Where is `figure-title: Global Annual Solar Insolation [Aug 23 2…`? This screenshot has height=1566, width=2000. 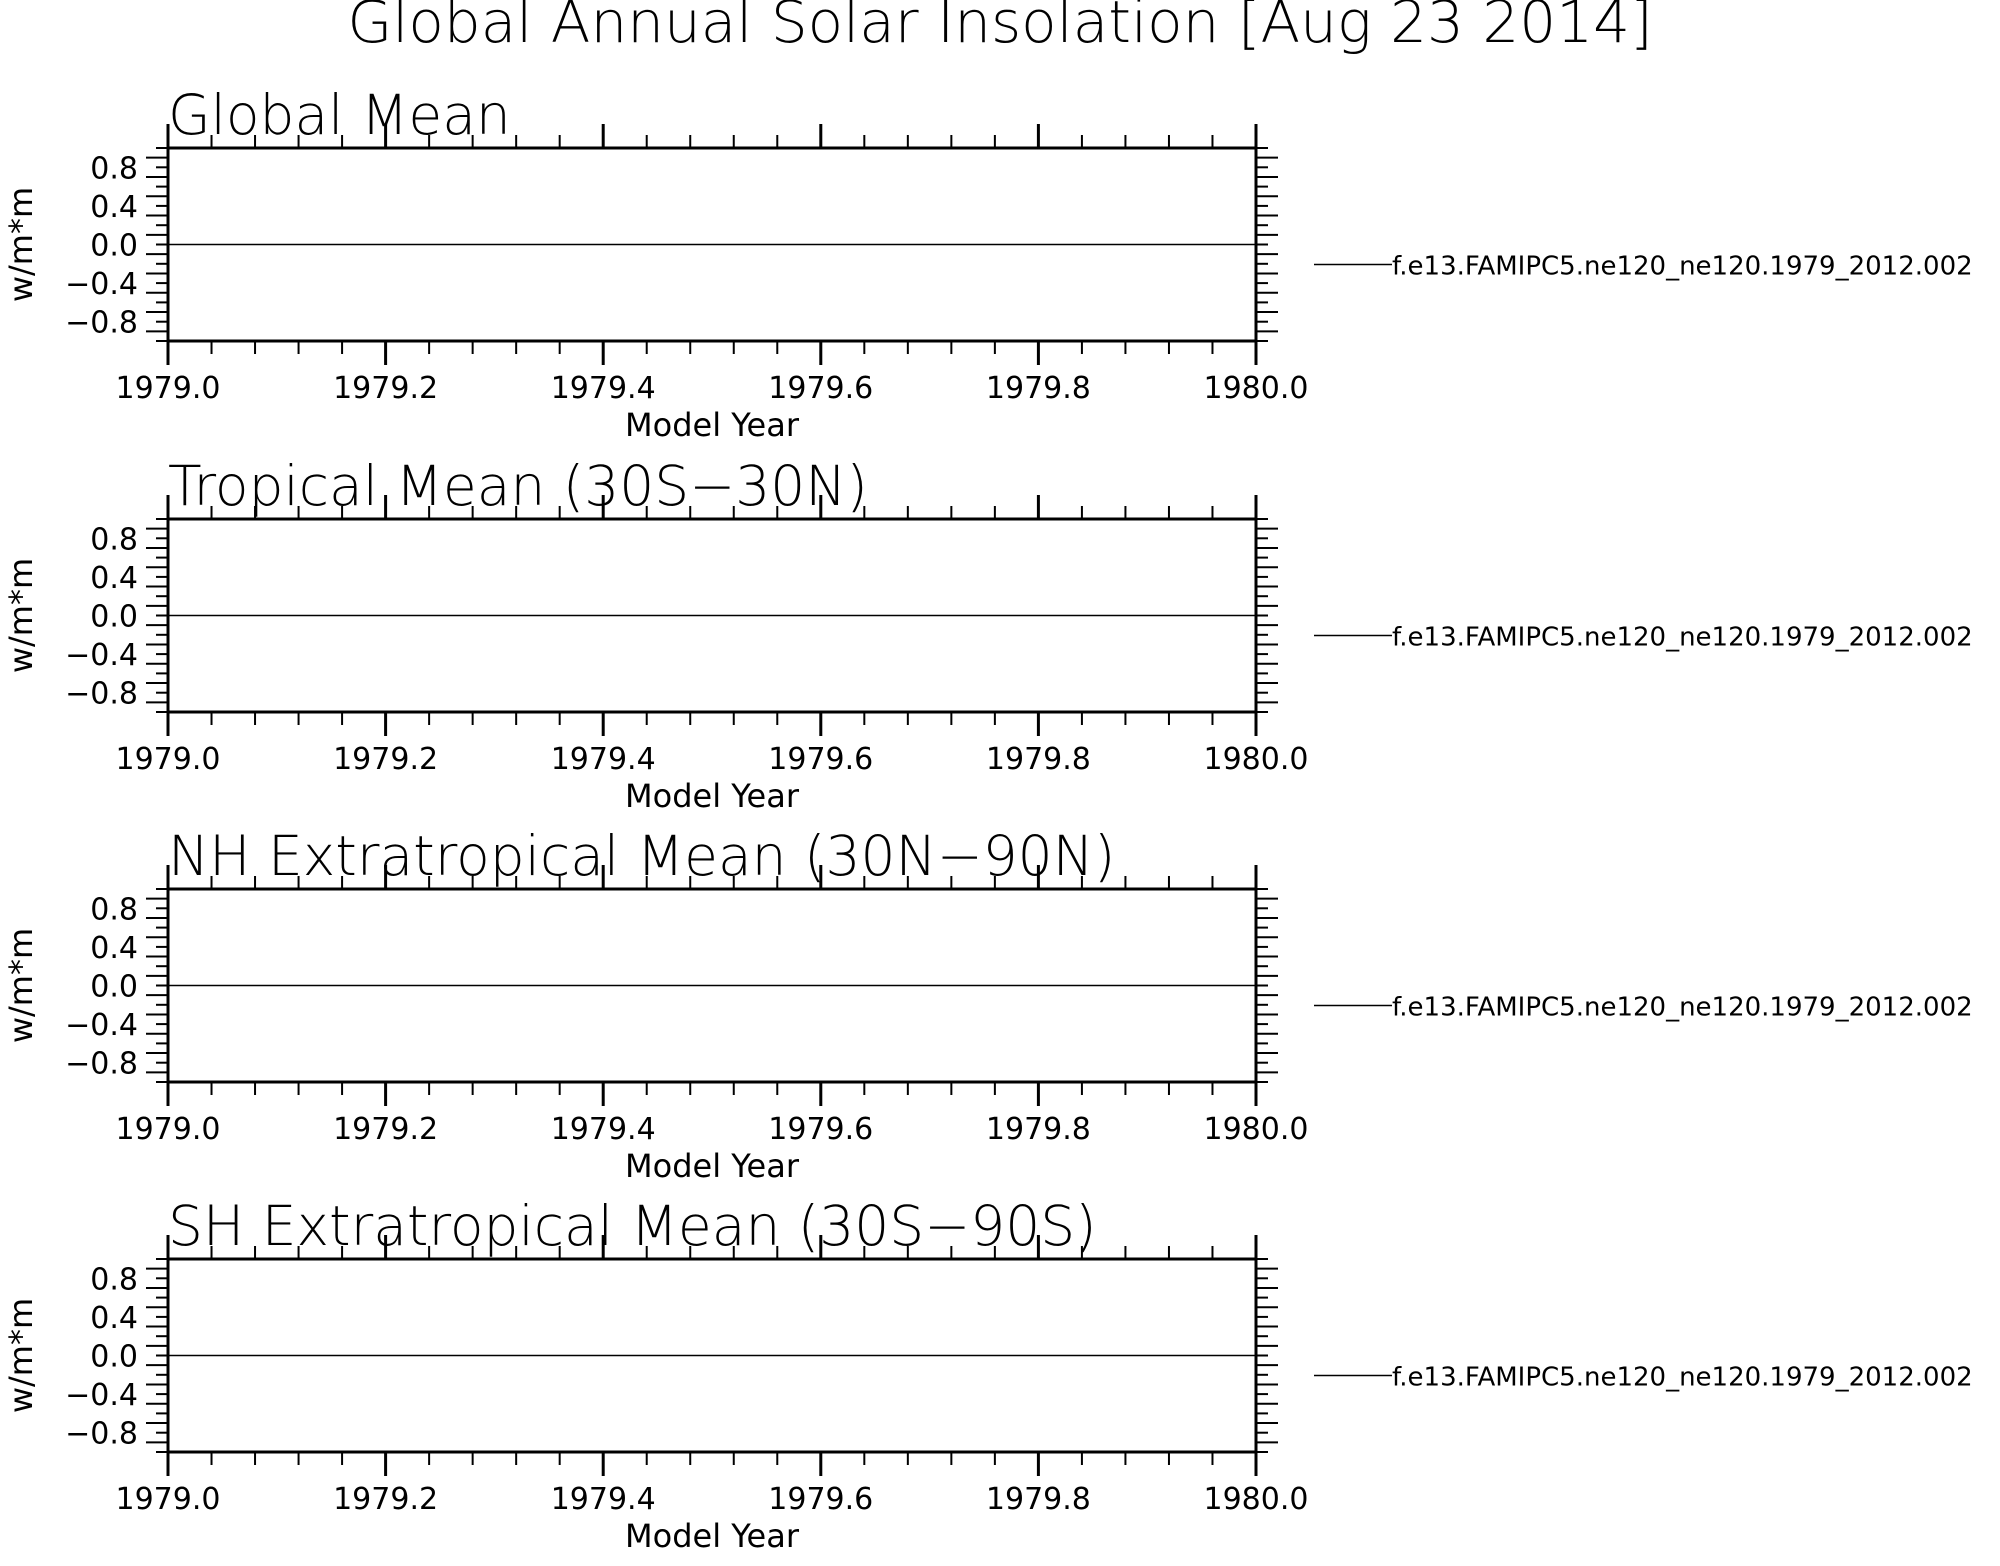 figure-title: Global Annual Solar Insolation [Aug 23 2… is located at coordinates (999, 28).